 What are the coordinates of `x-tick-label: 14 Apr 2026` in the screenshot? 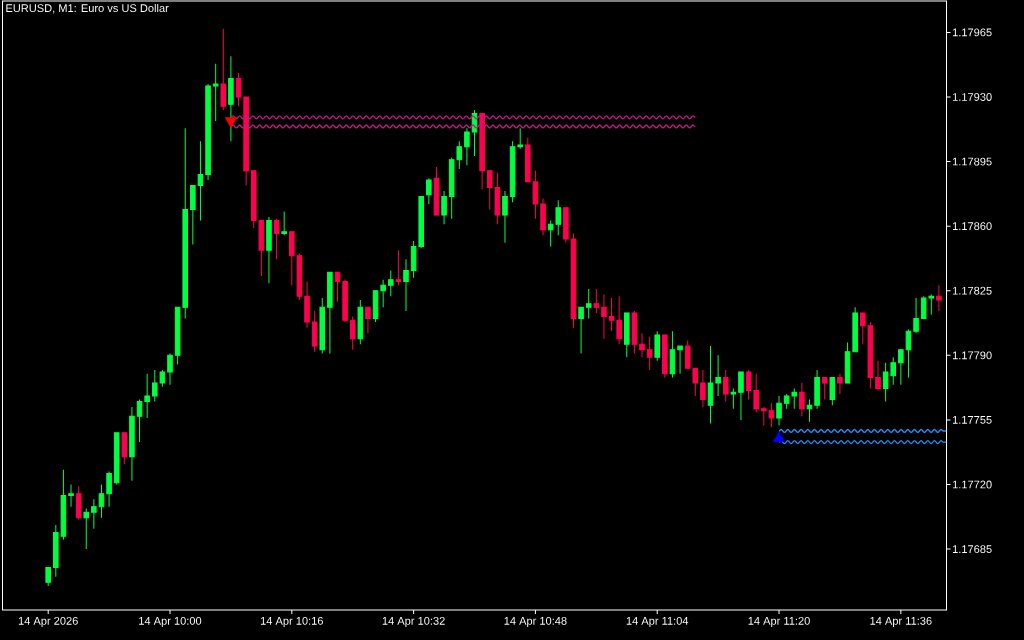 It's located at (48, 621).